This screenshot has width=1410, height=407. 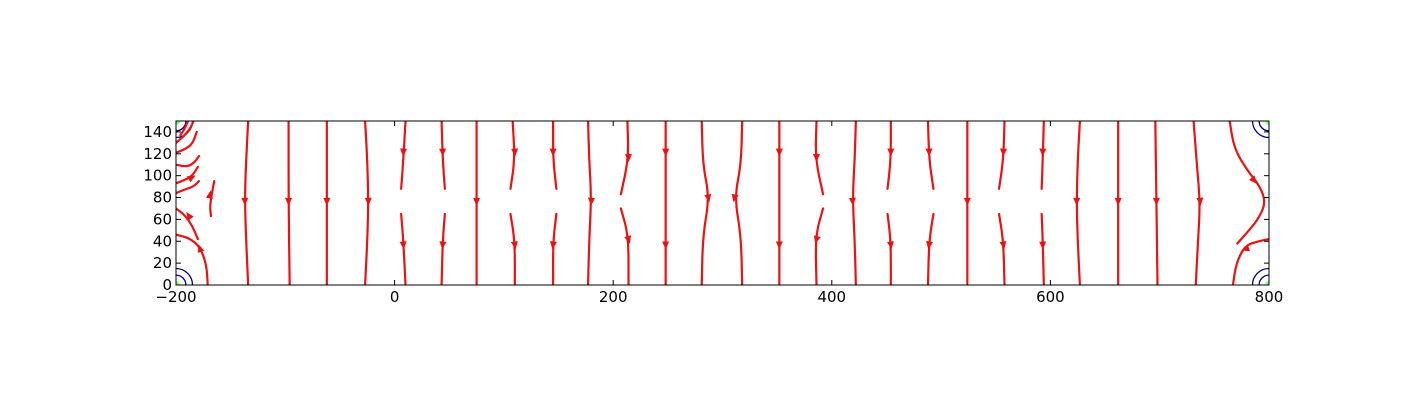 What do you see at coordinates (831, 297) in the screenshot?
I see `x-tick-label: 400` at bounding box center [831, 297].